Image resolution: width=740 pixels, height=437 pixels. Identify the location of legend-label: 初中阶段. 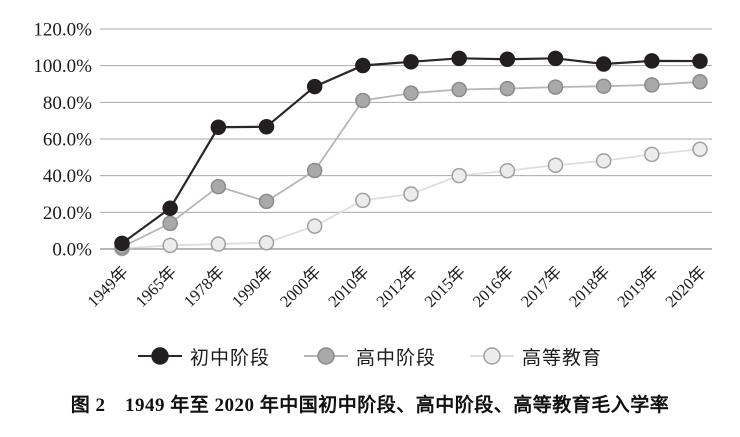
(229, 358).